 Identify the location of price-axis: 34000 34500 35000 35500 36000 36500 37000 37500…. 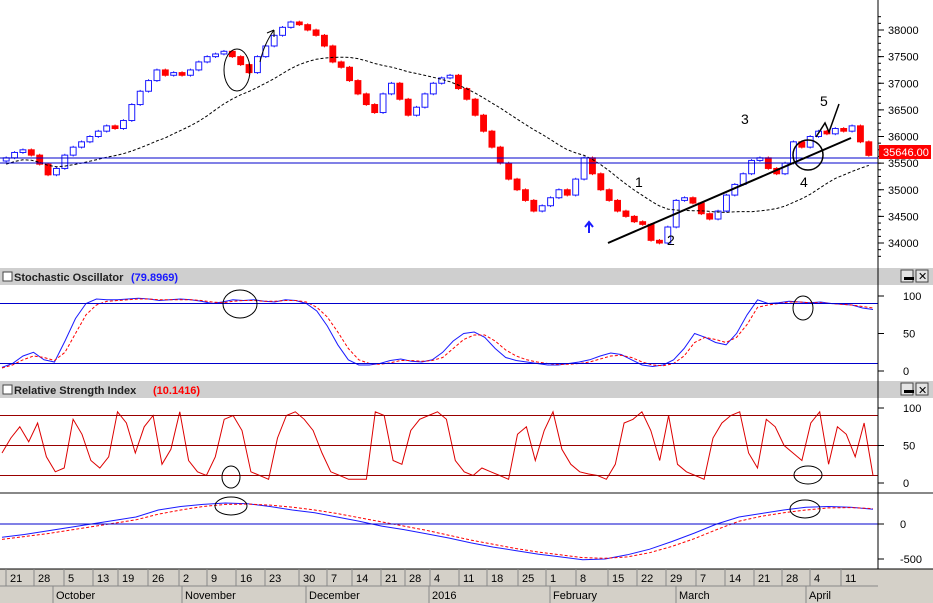
(898, 136).